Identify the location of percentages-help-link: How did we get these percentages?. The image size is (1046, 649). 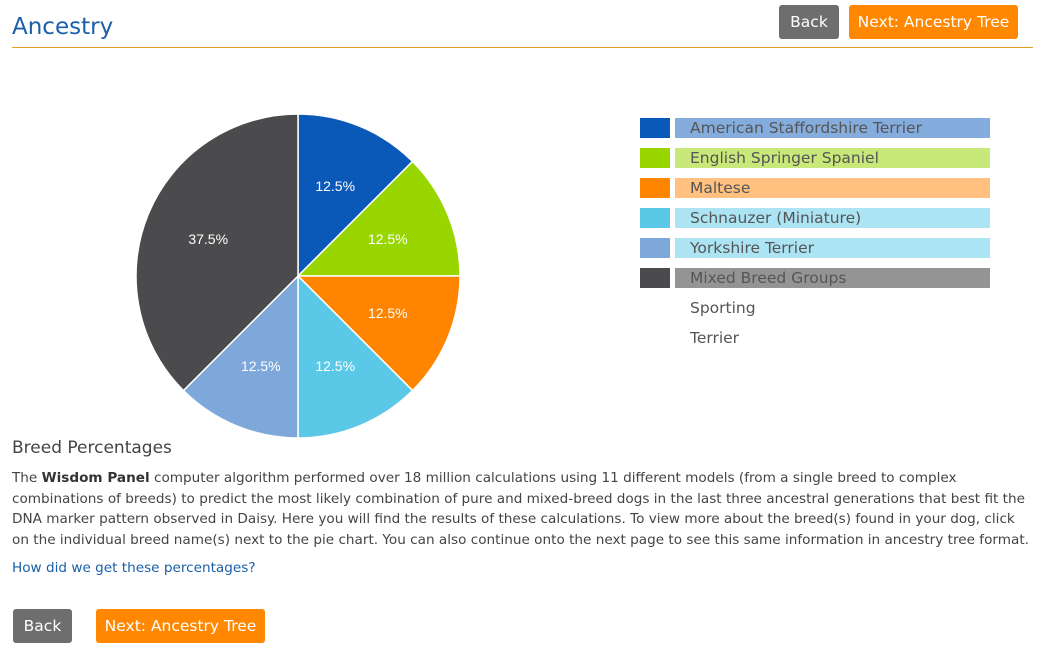
(134, 568).